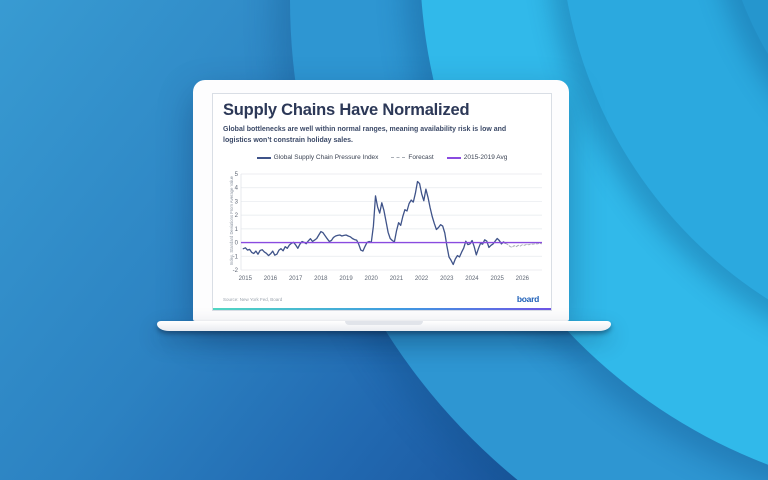 Image resolution: width=768 pixels, height=480 pixels. What do you see at coordinates (236, 271) in the screenshot?
I see `svg-text: -2` at bounding box center [236, 271].